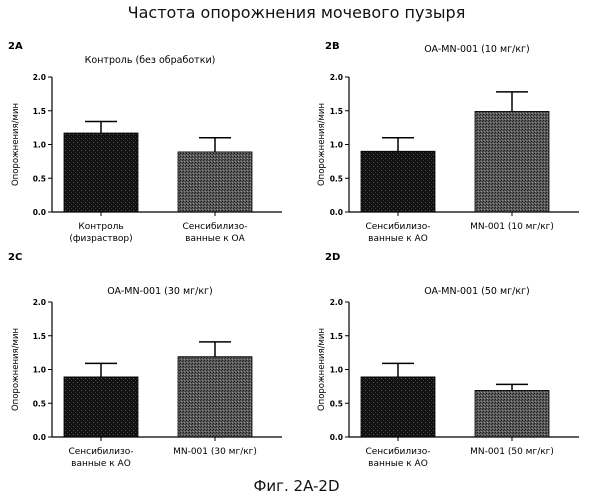 Image resolution: width=593 pixels, height=500 pixels. I want to click on x-category-label: MN-001 (50 мг/кг), so click(512, 452).